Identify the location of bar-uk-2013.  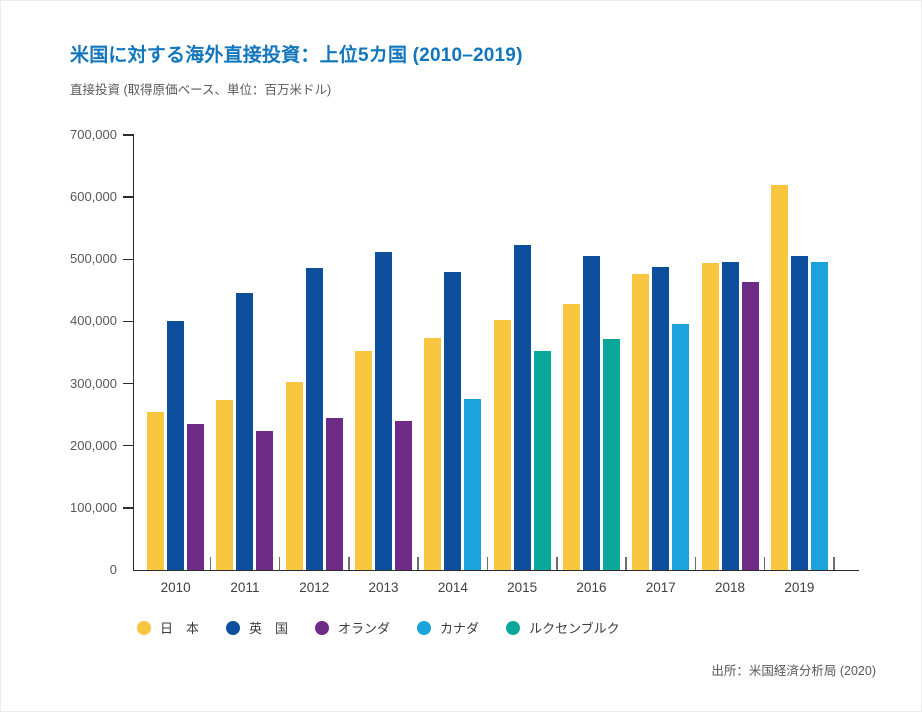
(384, 411).